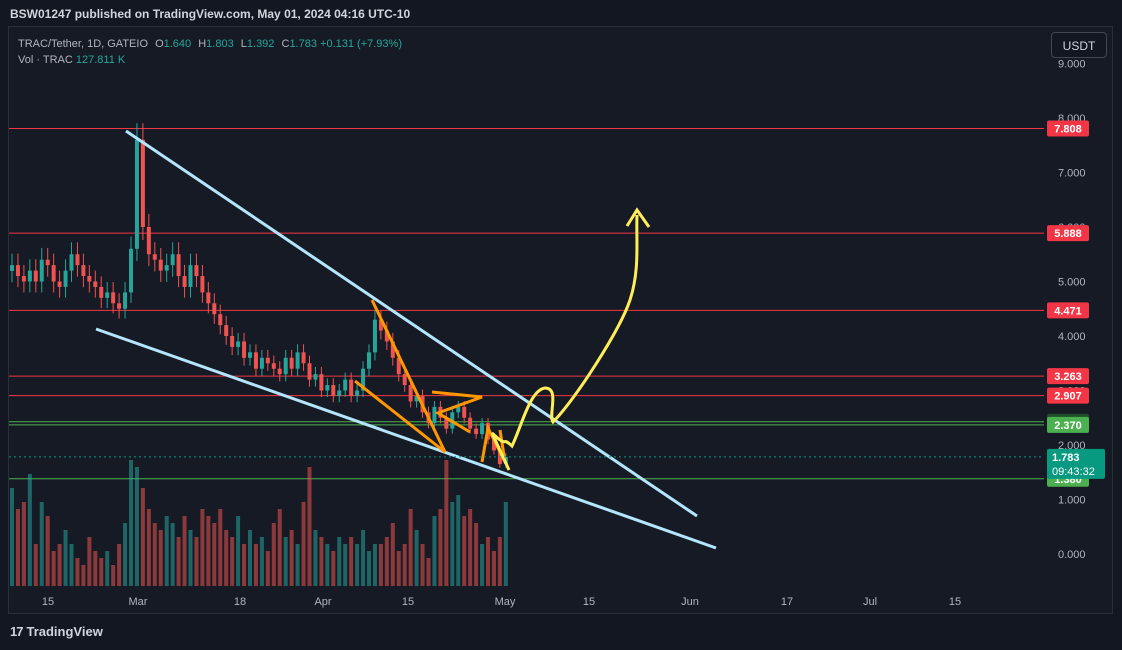  I want to click on currency-button: USDT, so click(1079, 45).